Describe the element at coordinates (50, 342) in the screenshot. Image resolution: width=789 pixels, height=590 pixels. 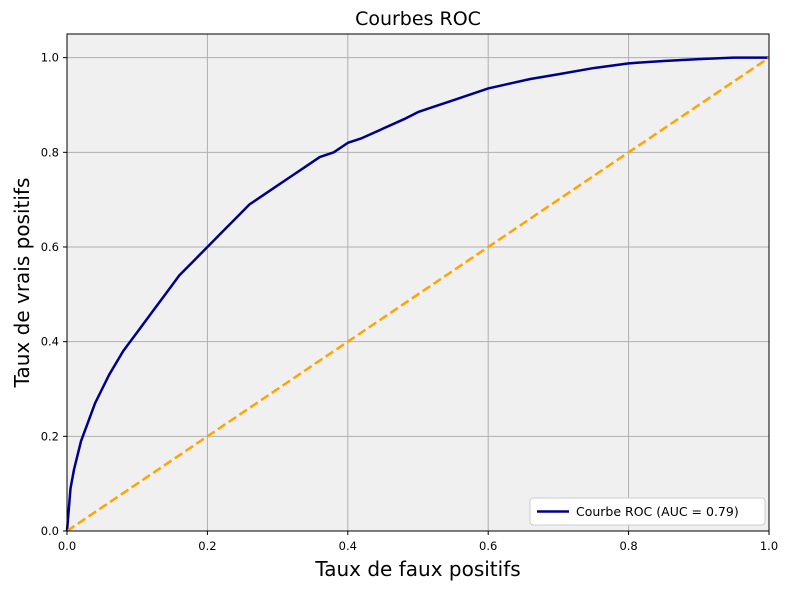
I see `y-tick-label: 0.4` at that location.